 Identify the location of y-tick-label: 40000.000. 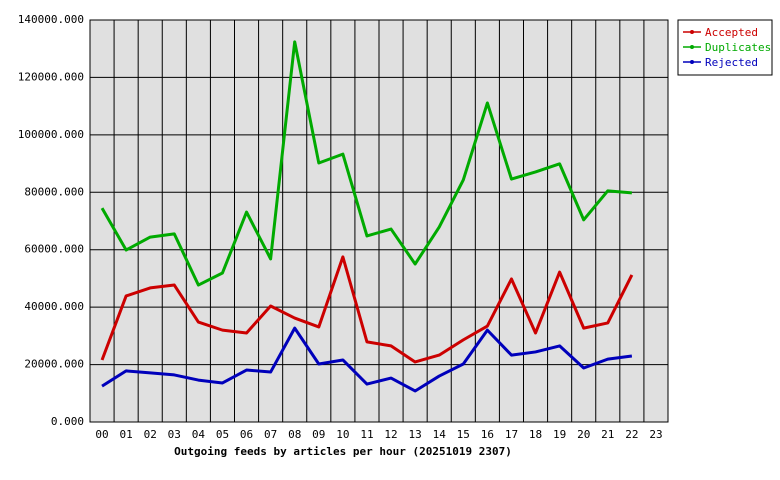
(54, 306).